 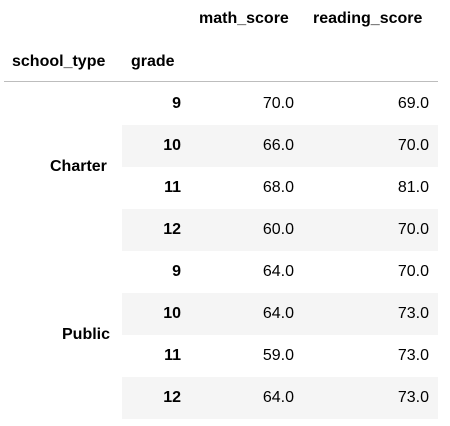 I want to click on header-separator, so click(x=221, y=81).